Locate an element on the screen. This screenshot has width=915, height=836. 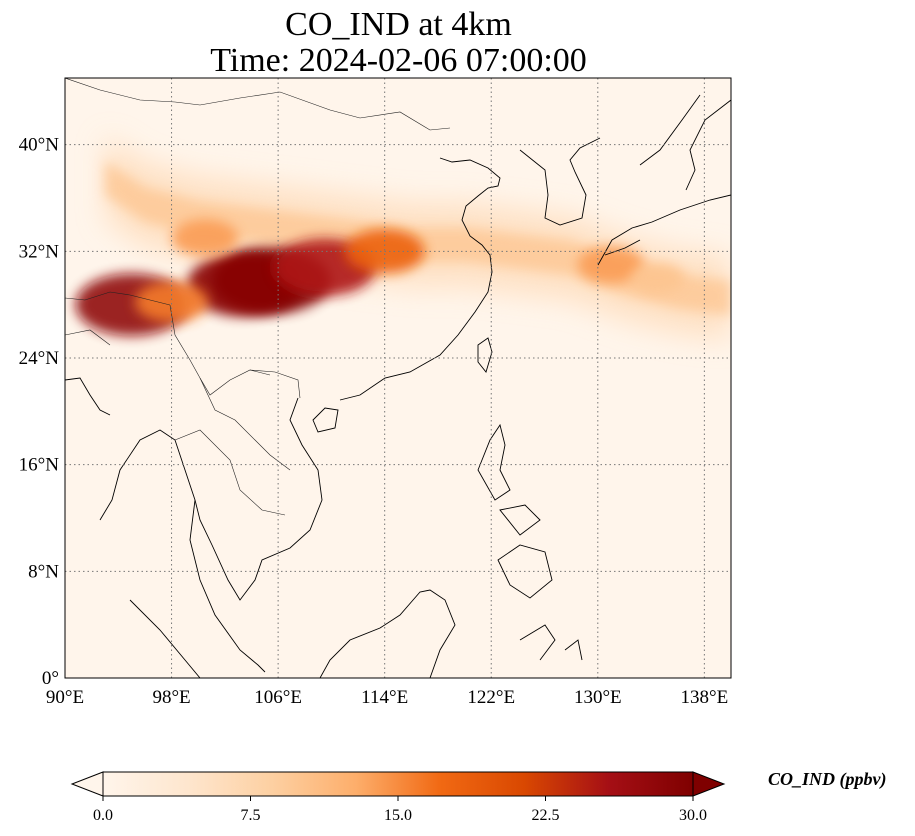
coastline-borneo is located at coordinates (387, 633).